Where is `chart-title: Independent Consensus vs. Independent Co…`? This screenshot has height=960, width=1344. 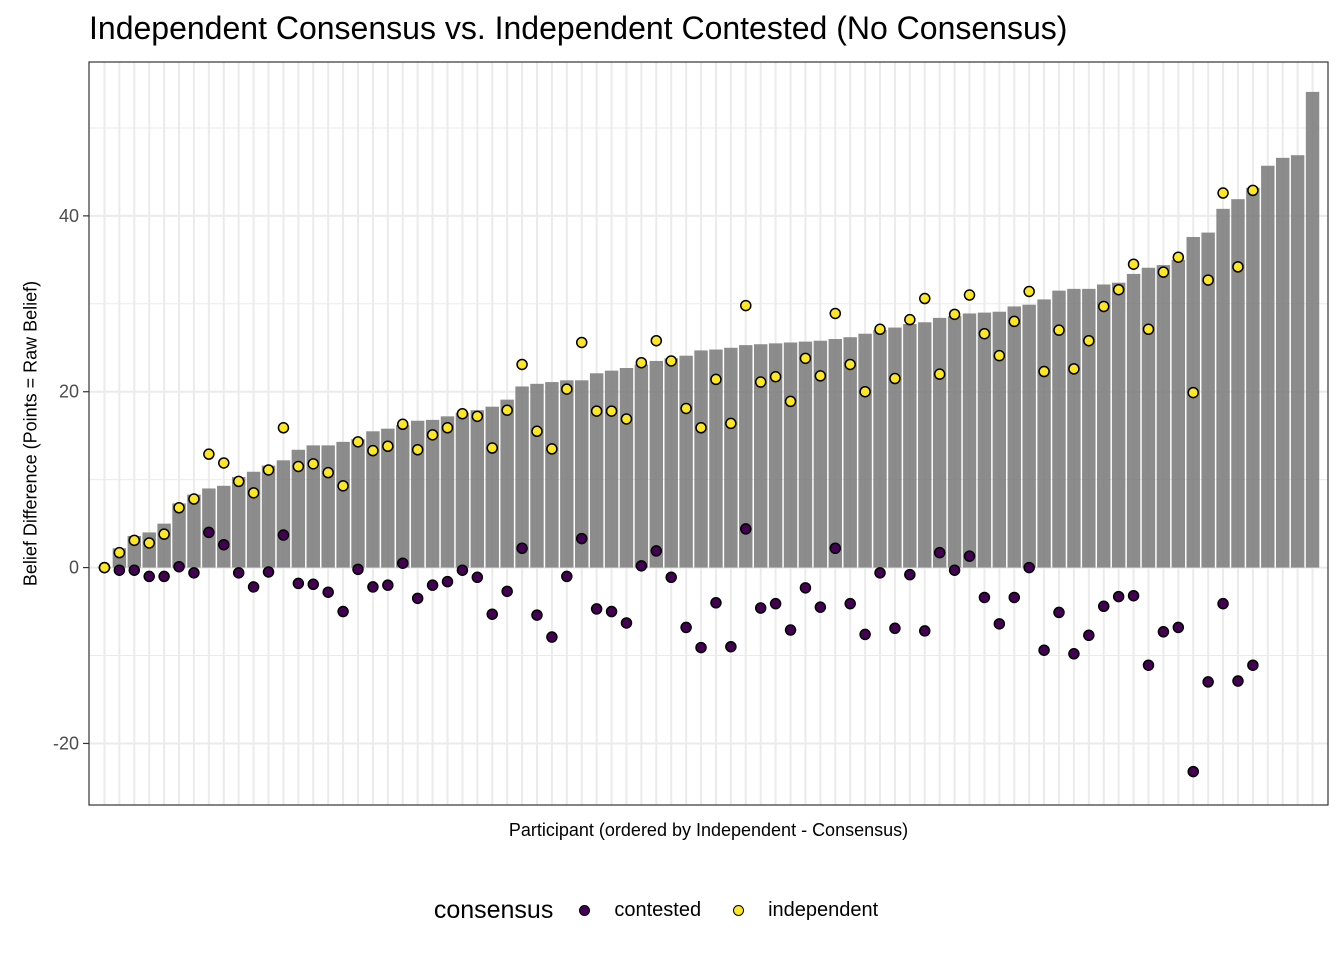
chart-title: Independent Consensus vs. Independent Co… is located at coordinates (578, 28).